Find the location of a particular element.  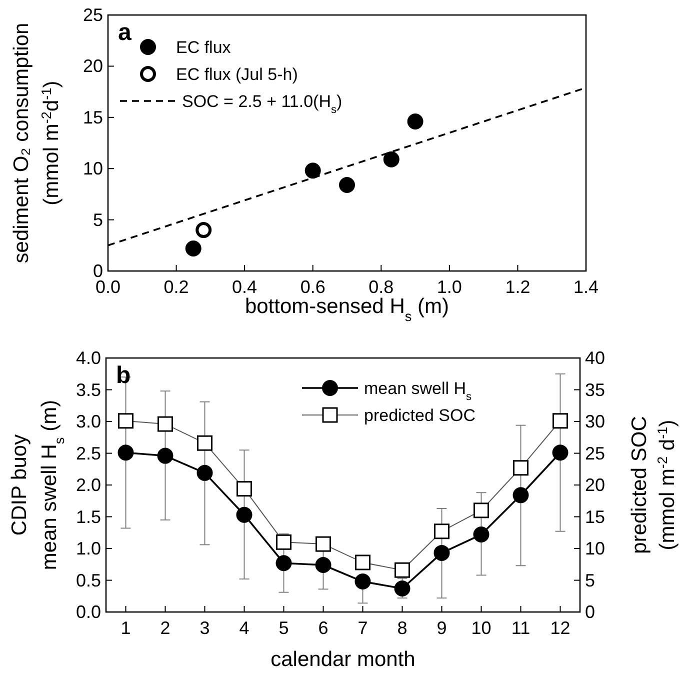

y-tick-label: 2.5 is located at coordinates (88, 453).